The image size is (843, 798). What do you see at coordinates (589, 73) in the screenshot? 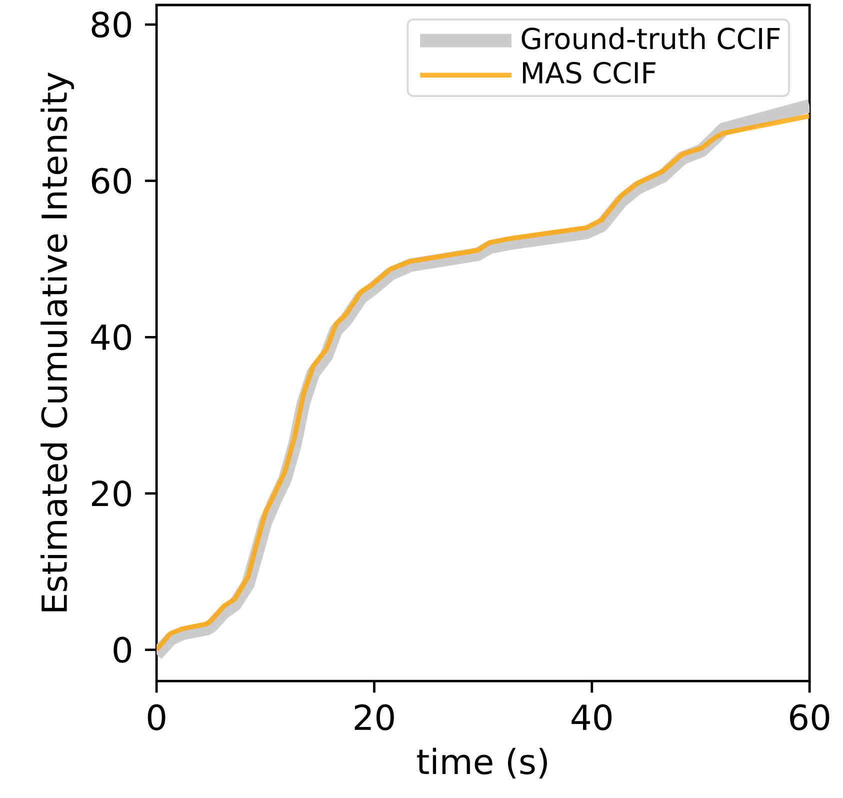
I see `legend-label: MAS CCIF` at bounding box center [589, 73].